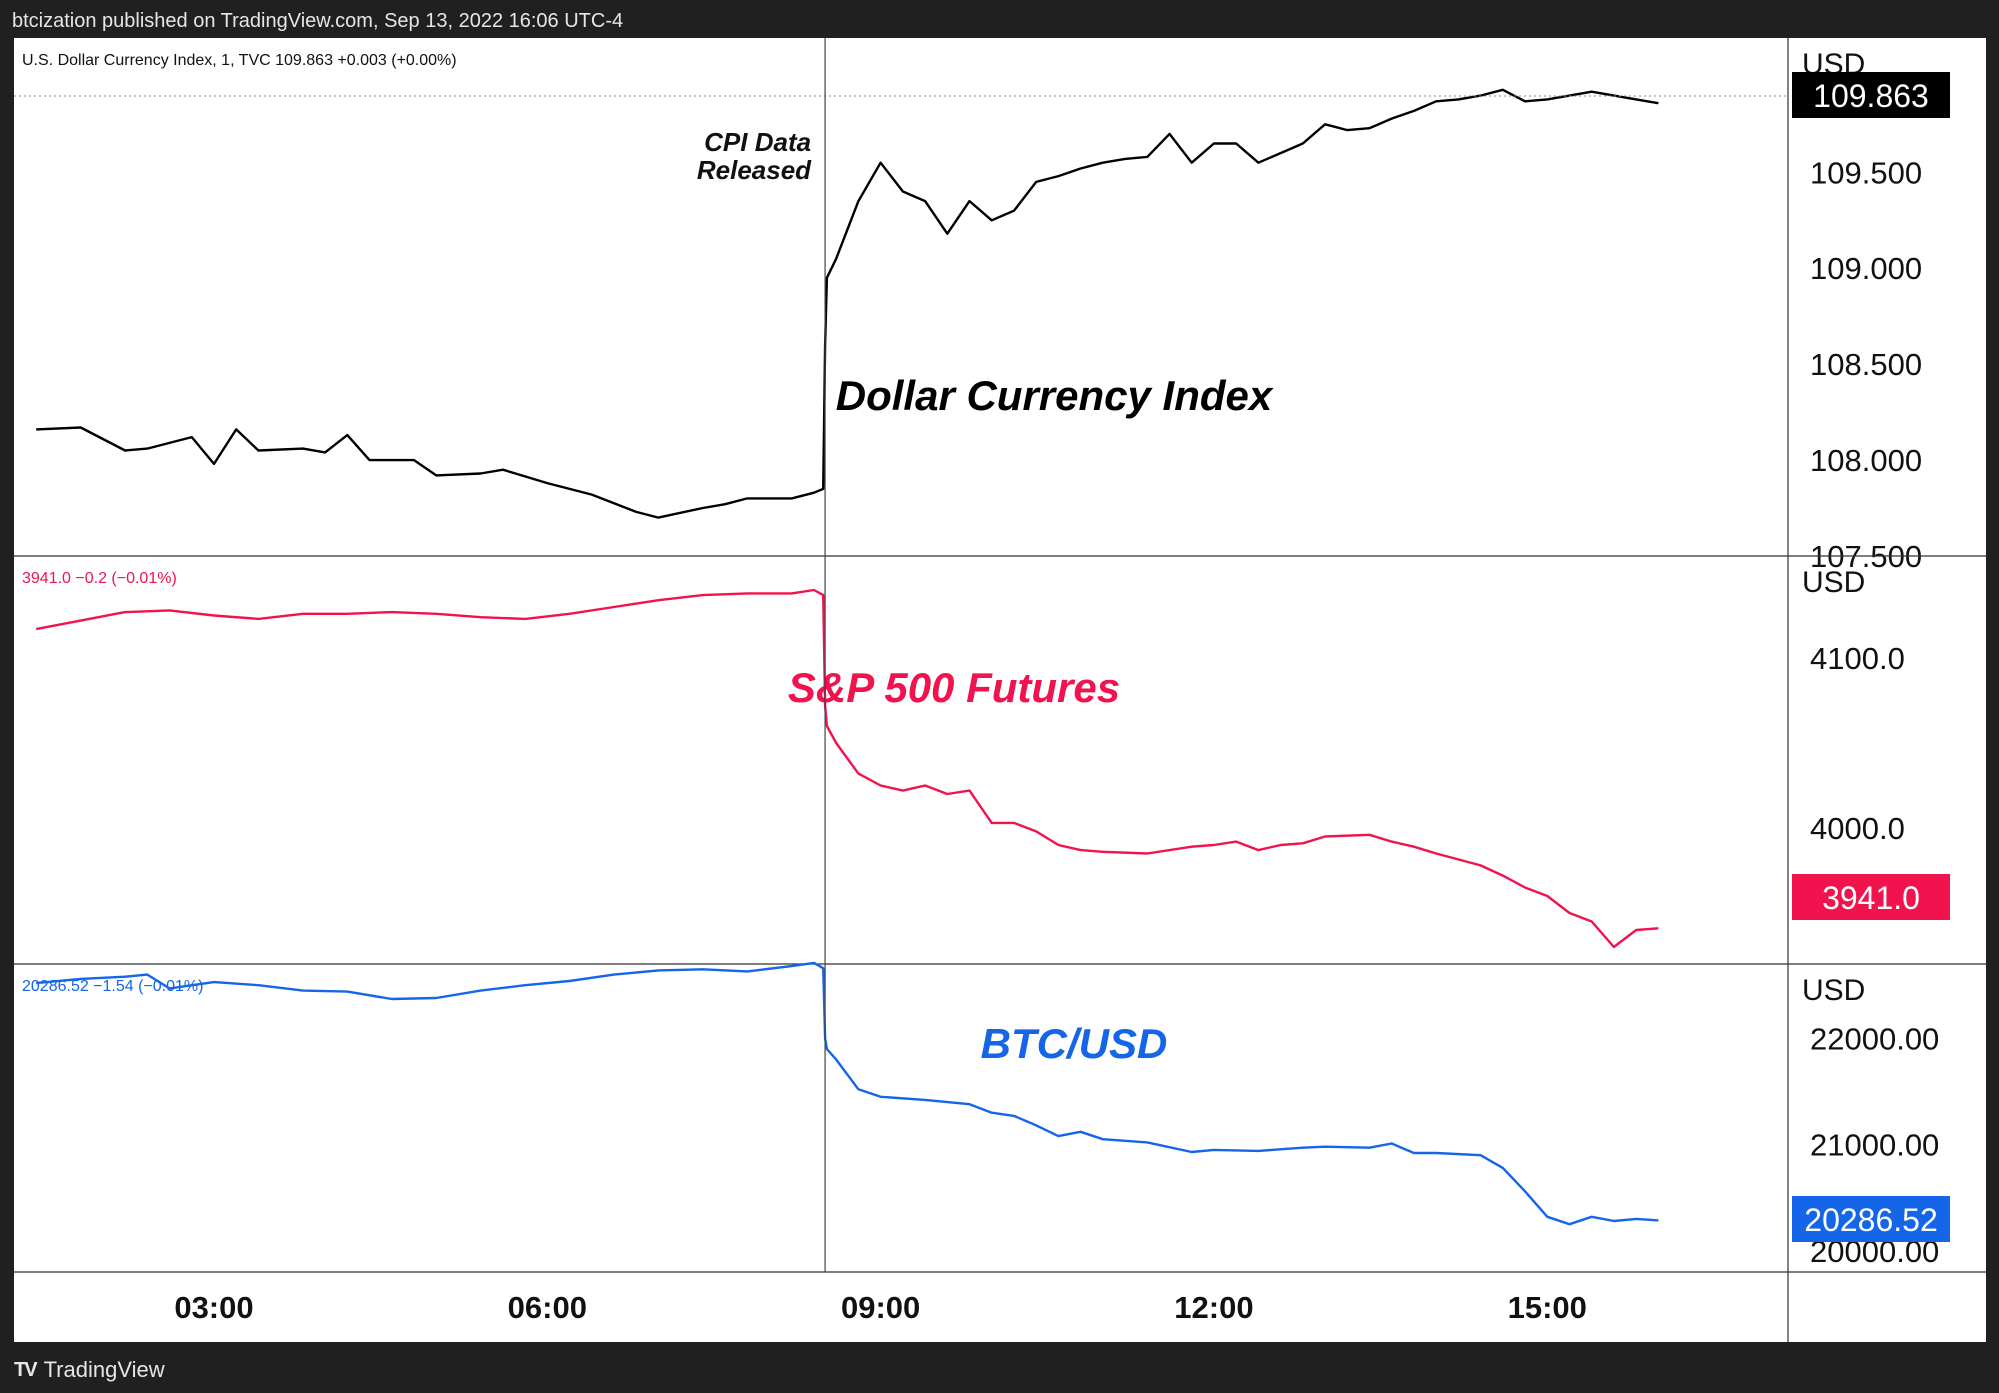  What do you see at coordinates (1874, 1038) in the screenshot?
I see `y-tick-2-0: 22000.00` at bounding box center [1874, 1038].